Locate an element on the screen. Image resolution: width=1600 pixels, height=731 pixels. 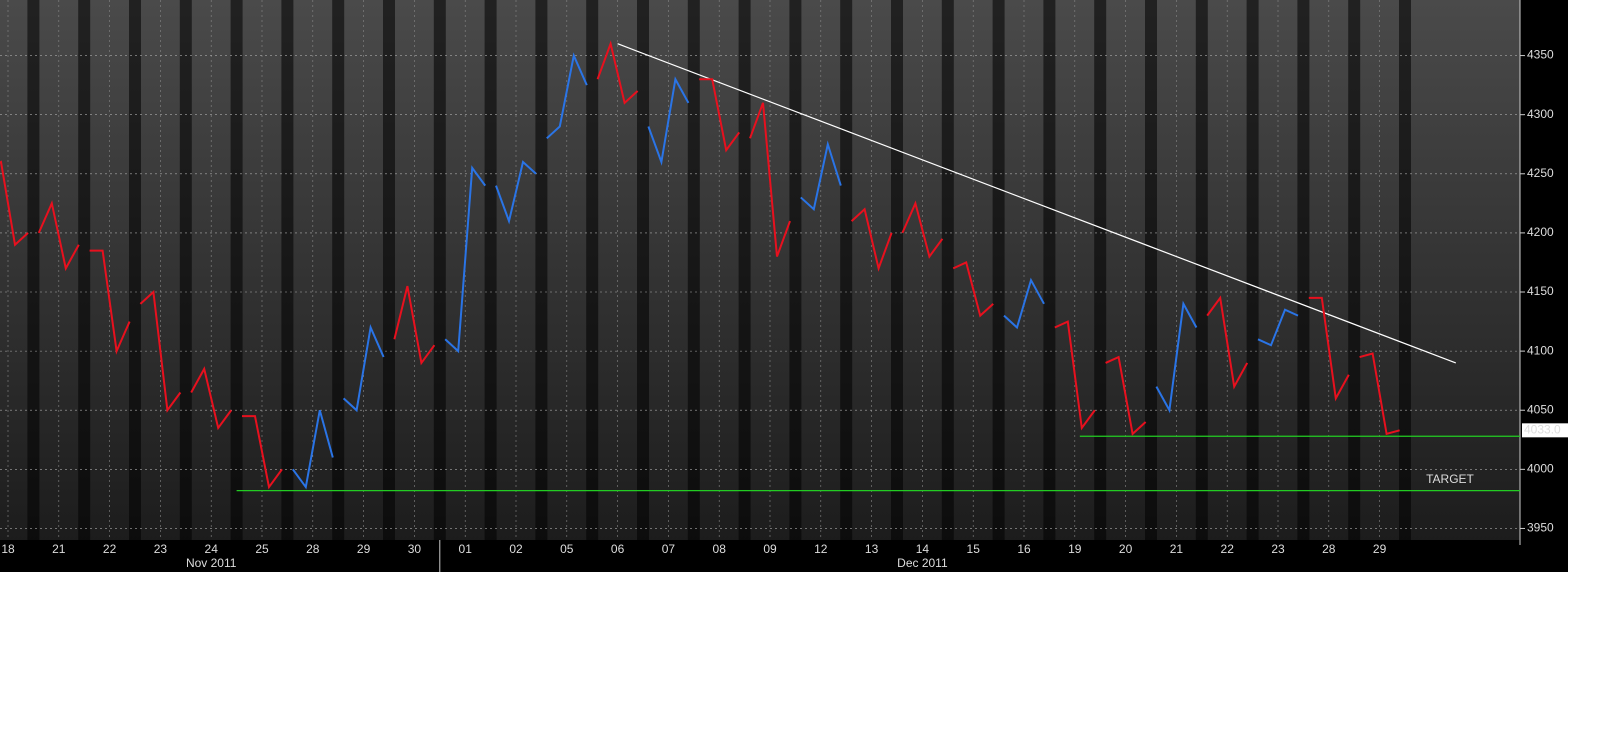
x-tick-label: 06 is located at coordinates (618, 549).